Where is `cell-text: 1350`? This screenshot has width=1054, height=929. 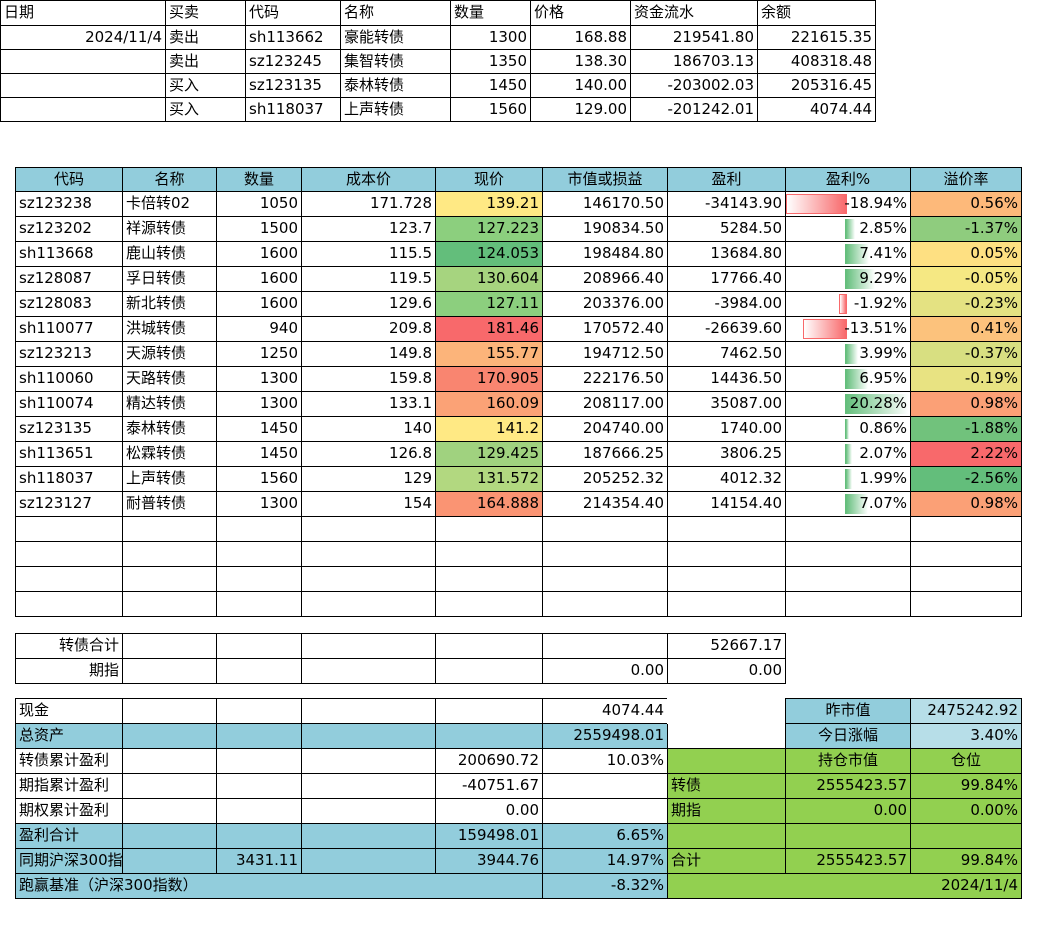
cell-text: 1350 is located at coordinates (507, 61).